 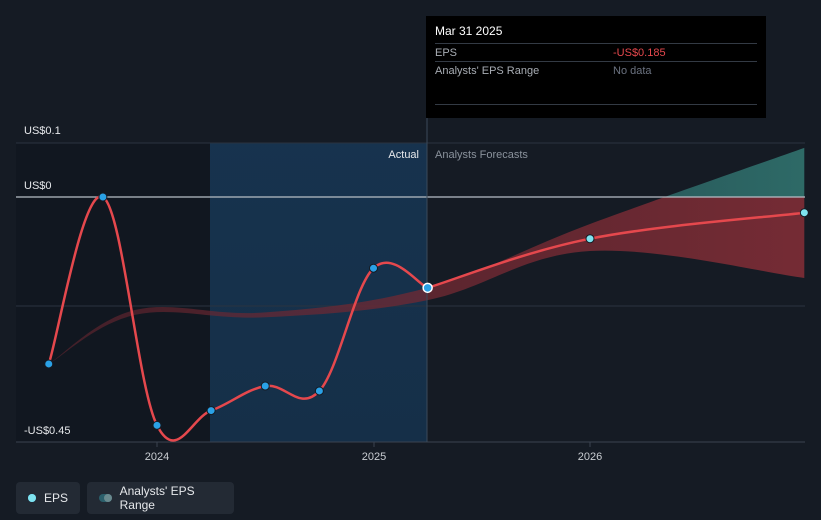 What do you see at coordinates (157, 457) in the screenshot?
I see `x-tick-label-2024: 2024` at bounding box center [157, 457].